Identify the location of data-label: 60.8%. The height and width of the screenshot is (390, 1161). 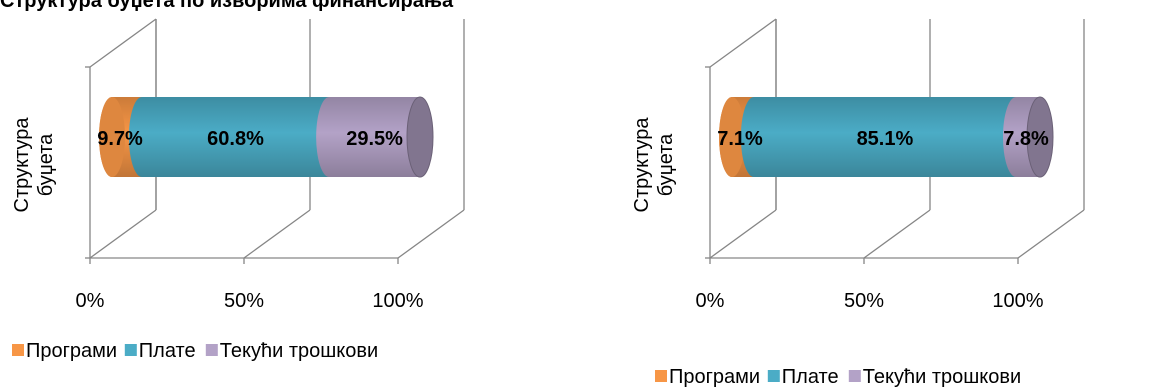
(235, 139).